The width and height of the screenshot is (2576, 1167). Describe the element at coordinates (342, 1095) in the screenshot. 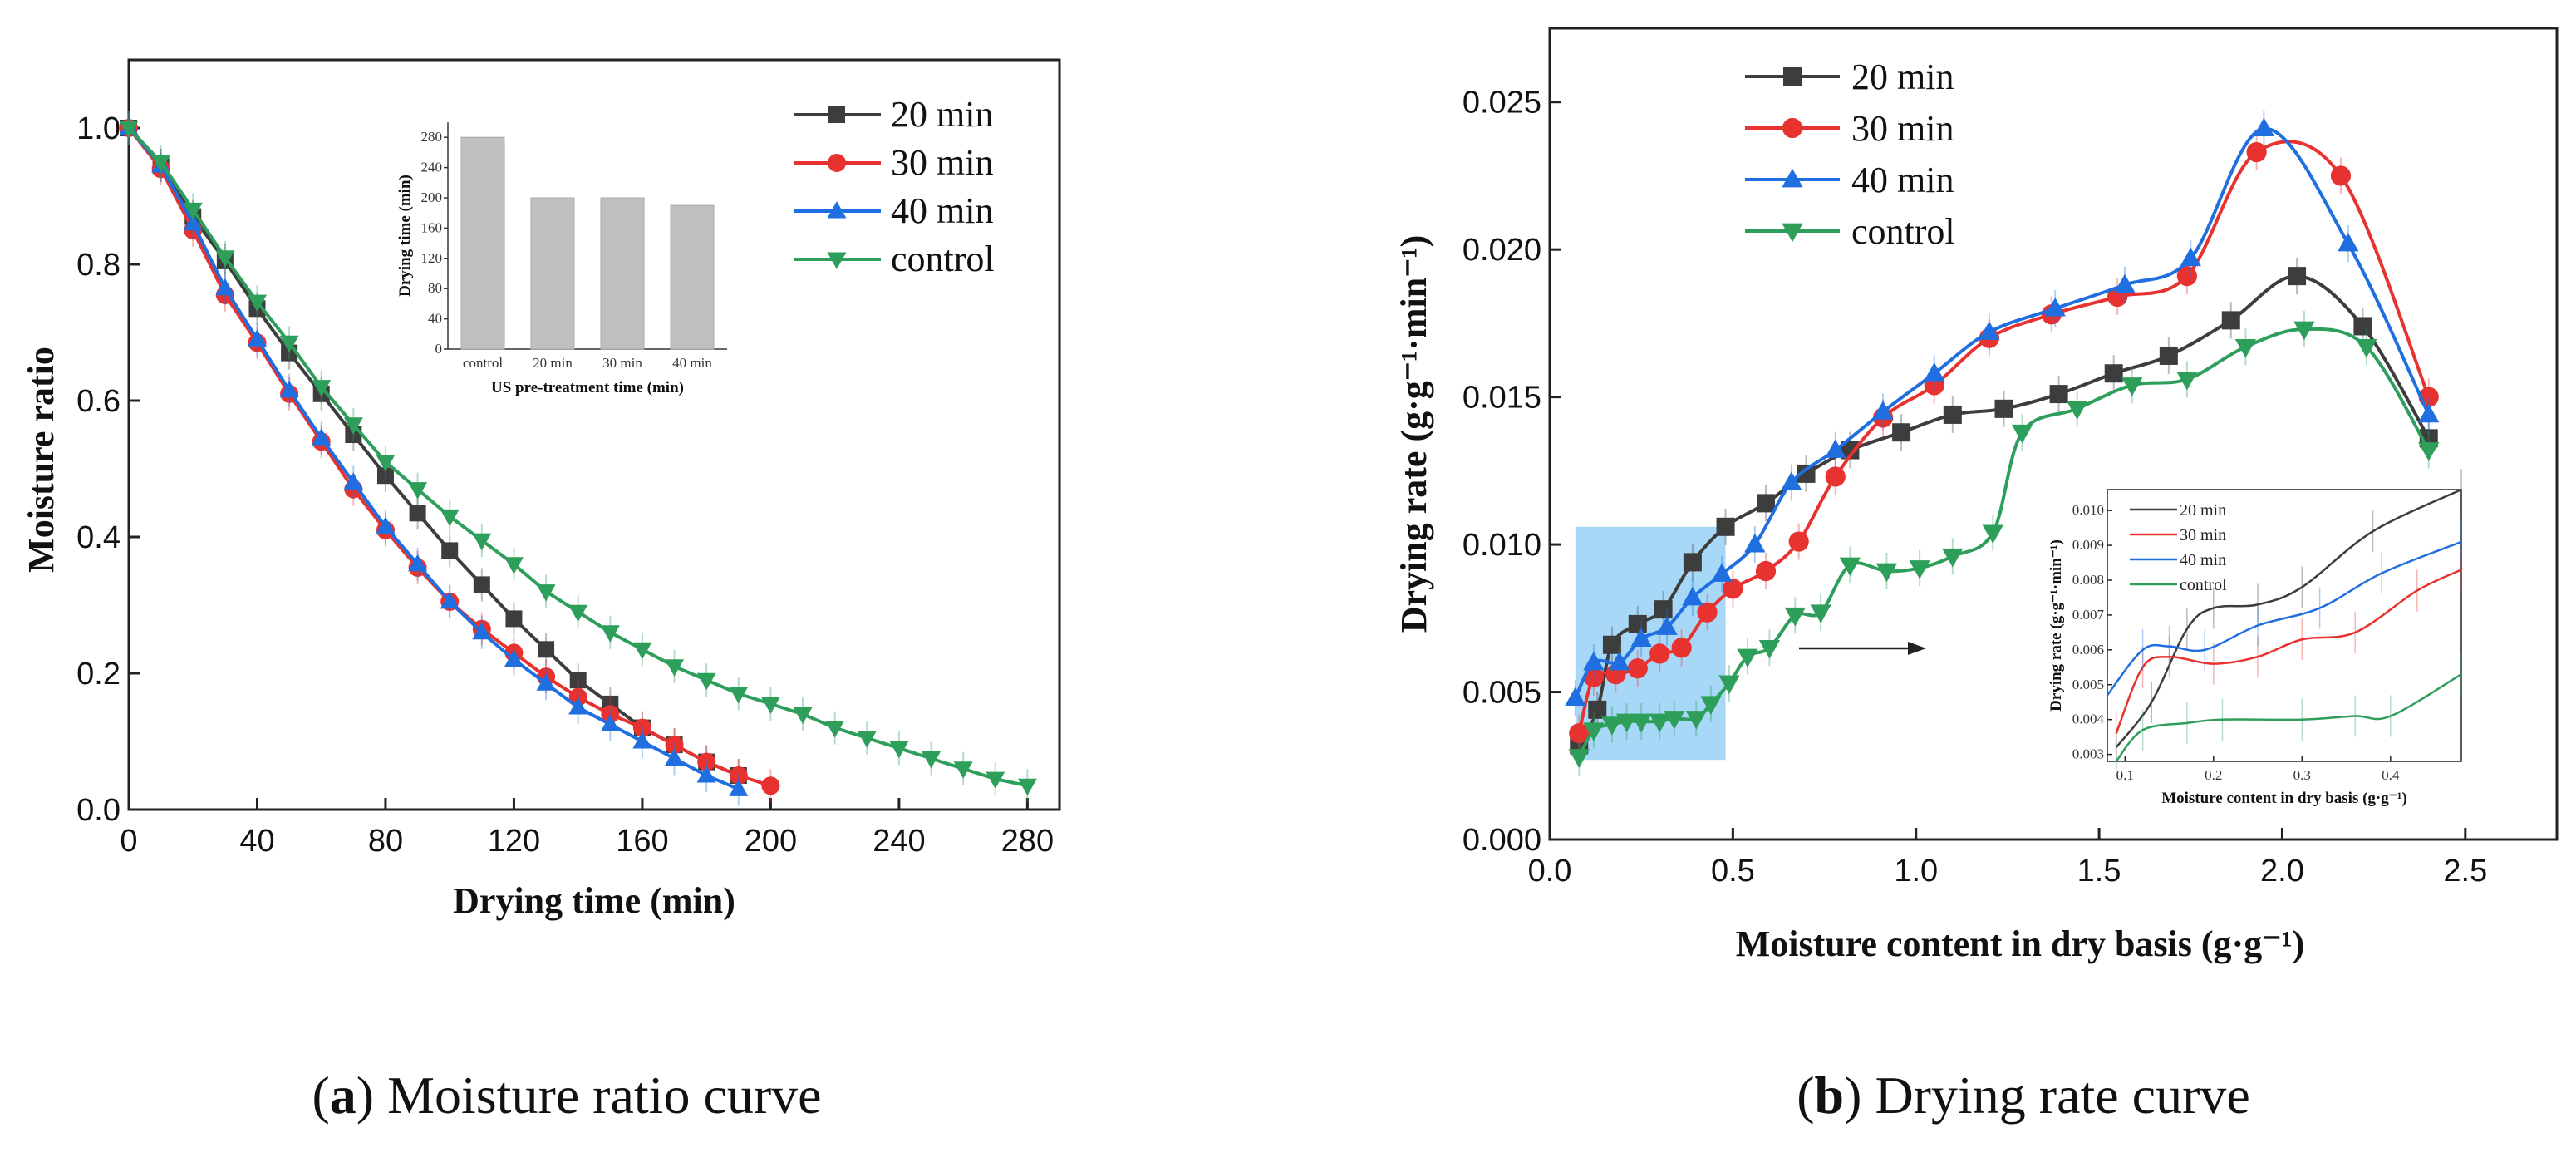

I see `caption-a-letter: a` at that location.